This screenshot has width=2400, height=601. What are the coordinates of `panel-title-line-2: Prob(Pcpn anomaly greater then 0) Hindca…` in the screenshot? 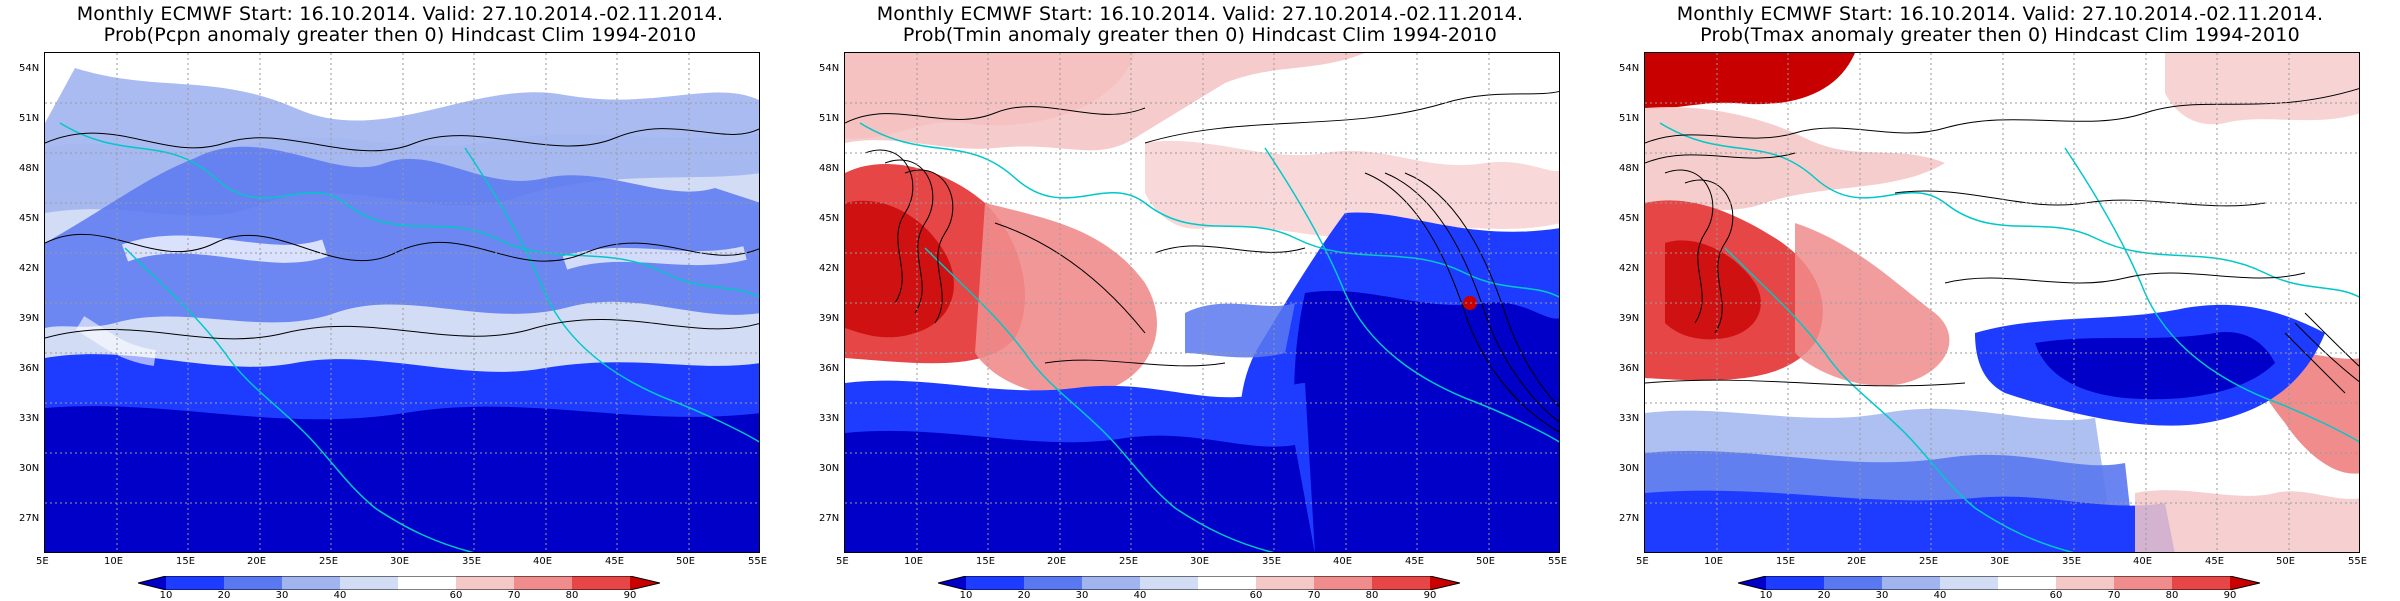 It's located at (400, 35).